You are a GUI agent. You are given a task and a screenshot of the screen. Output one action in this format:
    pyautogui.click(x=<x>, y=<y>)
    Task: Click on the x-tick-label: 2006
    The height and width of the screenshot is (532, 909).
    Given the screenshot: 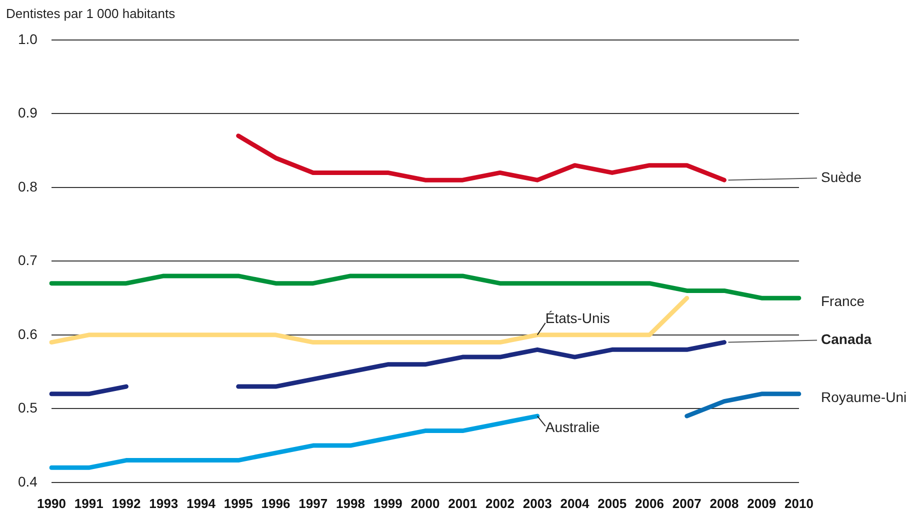 What is the action you would take?
    pyautogui.click(x=649, y=503)
    